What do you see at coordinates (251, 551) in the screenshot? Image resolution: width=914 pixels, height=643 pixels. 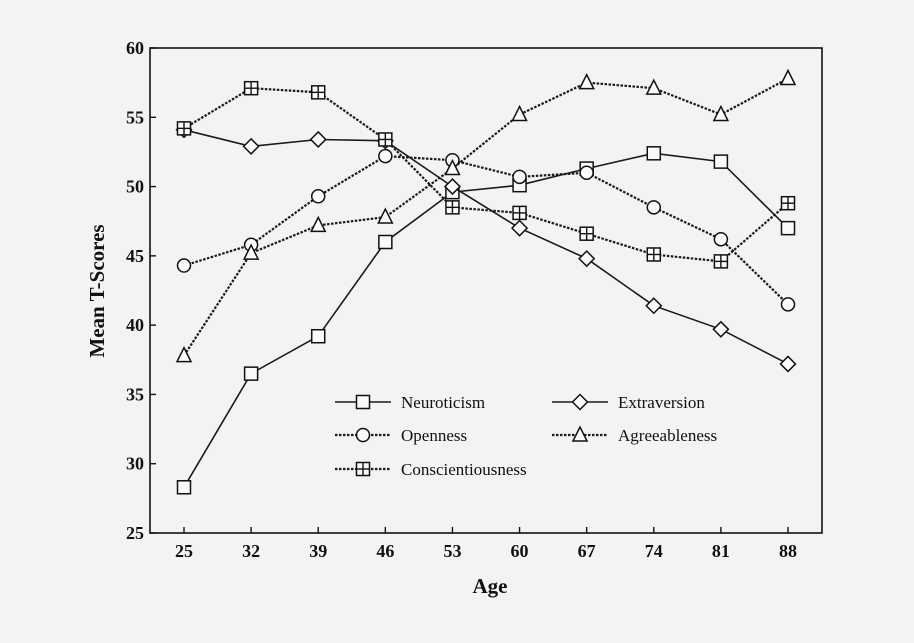 I see `x-tick-label: 32` at bounding box center [251, 551].